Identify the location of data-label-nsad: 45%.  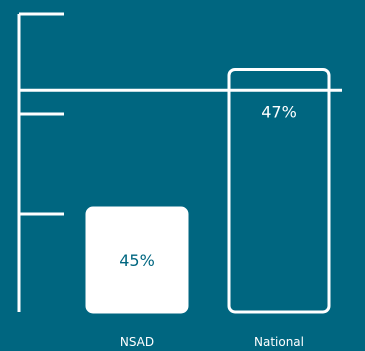
(137, 260).